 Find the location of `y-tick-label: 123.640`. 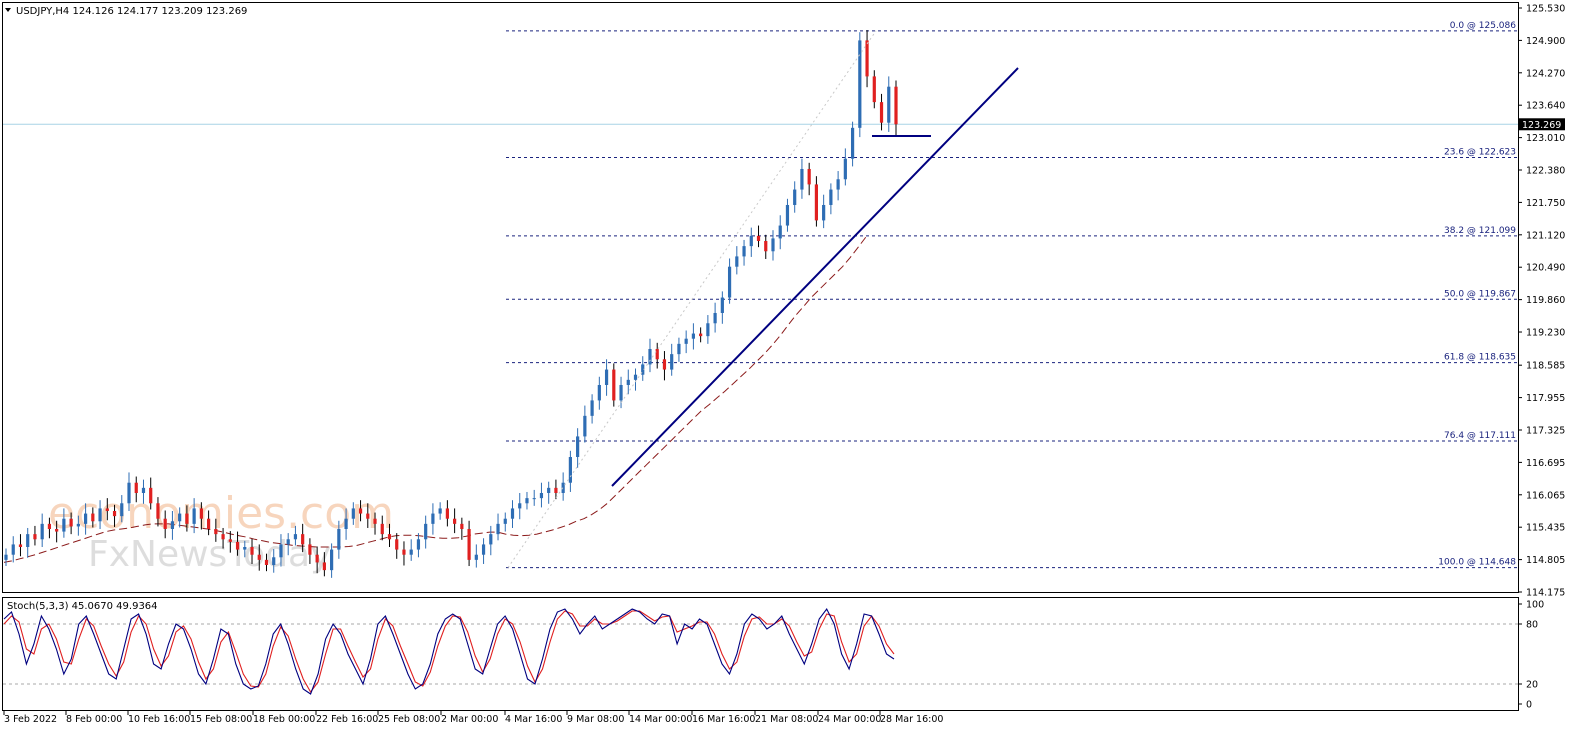

y-tick-label: 123.640 is located at coordinates (1545, 106).